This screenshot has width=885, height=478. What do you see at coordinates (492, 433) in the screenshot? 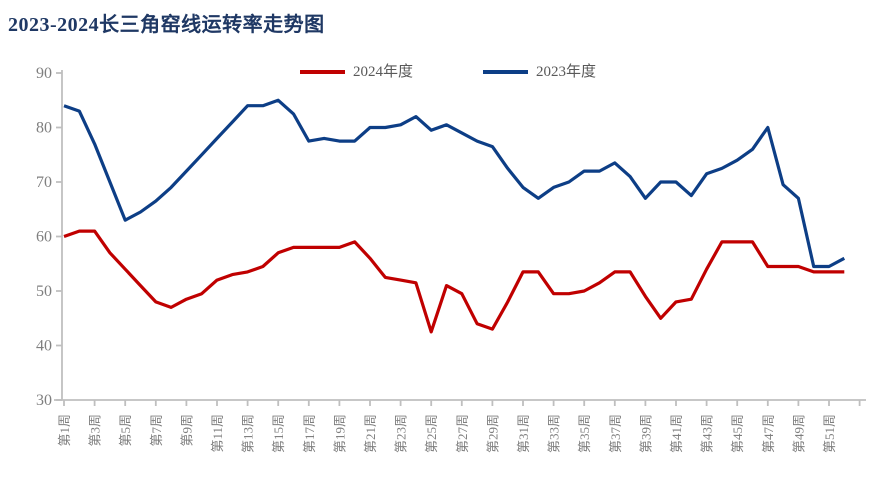
I see `x-axis-tick-label: 第29周` at bounding box center [492, 433].